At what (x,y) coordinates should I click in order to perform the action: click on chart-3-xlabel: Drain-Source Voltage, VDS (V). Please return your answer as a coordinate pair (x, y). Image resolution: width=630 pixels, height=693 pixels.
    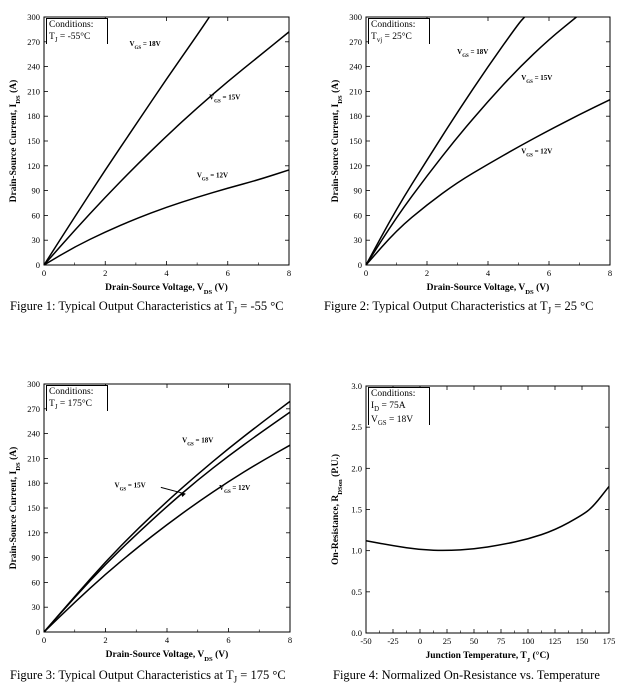
    Looking at the image, I should click on (167, 656).